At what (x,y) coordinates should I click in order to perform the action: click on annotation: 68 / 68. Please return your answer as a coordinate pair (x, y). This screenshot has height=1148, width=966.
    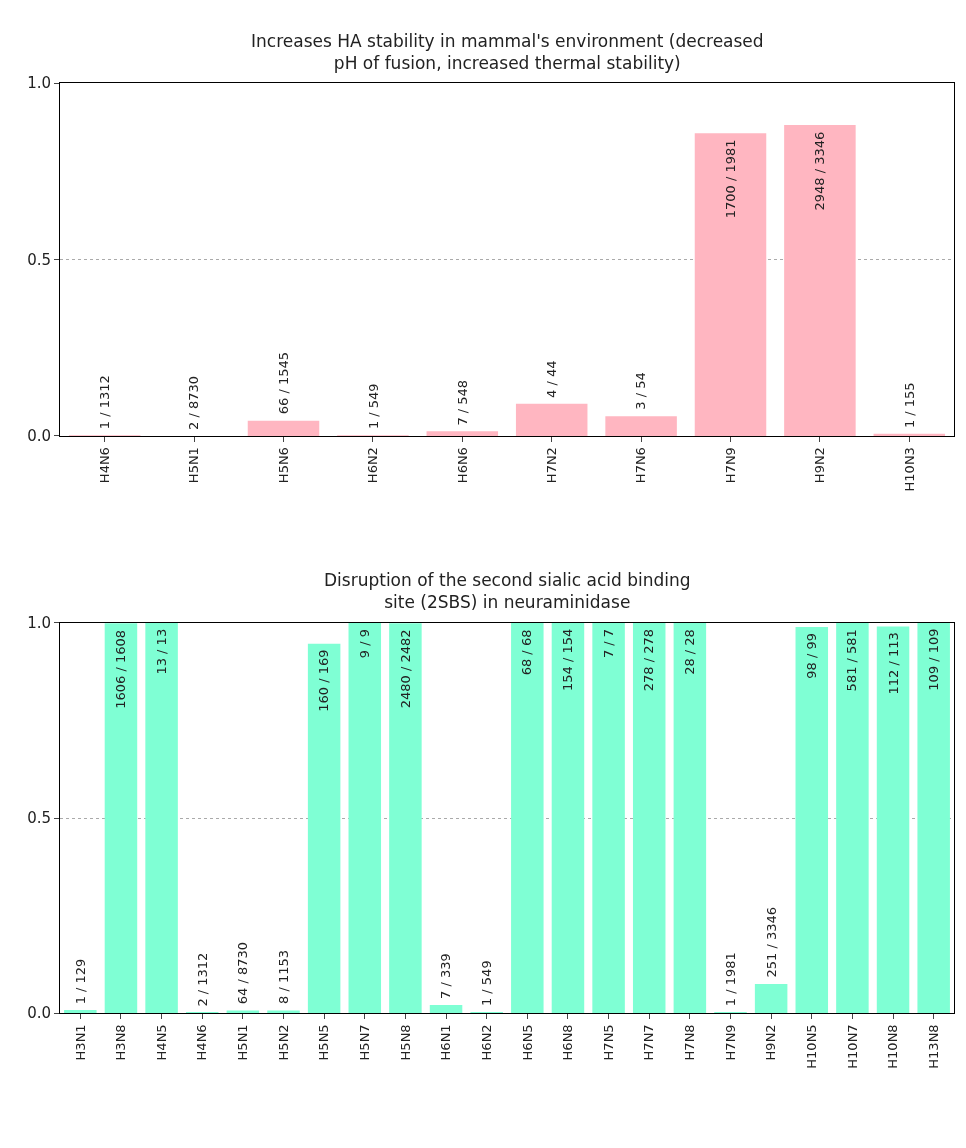
    Looking at the image, I should click on (527, 652).